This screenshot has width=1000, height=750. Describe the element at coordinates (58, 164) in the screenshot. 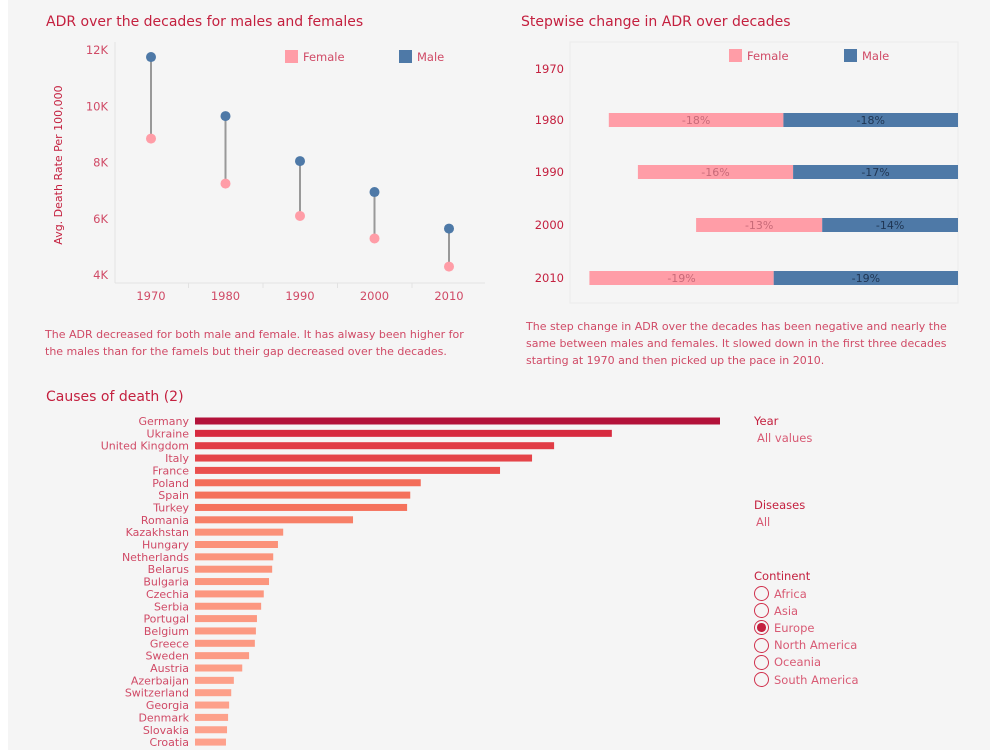

I see `y-axis-title: Avg. Death Rate Per 100,000` at that location.